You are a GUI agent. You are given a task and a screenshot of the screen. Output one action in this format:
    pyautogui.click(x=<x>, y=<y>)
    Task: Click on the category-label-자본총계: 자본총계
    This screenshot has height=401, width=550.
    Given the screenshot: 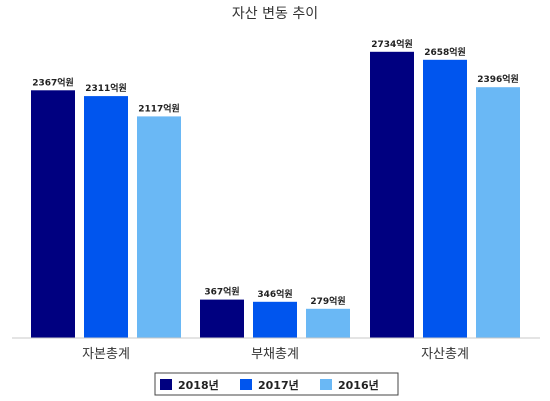 What is the action you would take?
    pyautogui.click(x=106, y=354)
    